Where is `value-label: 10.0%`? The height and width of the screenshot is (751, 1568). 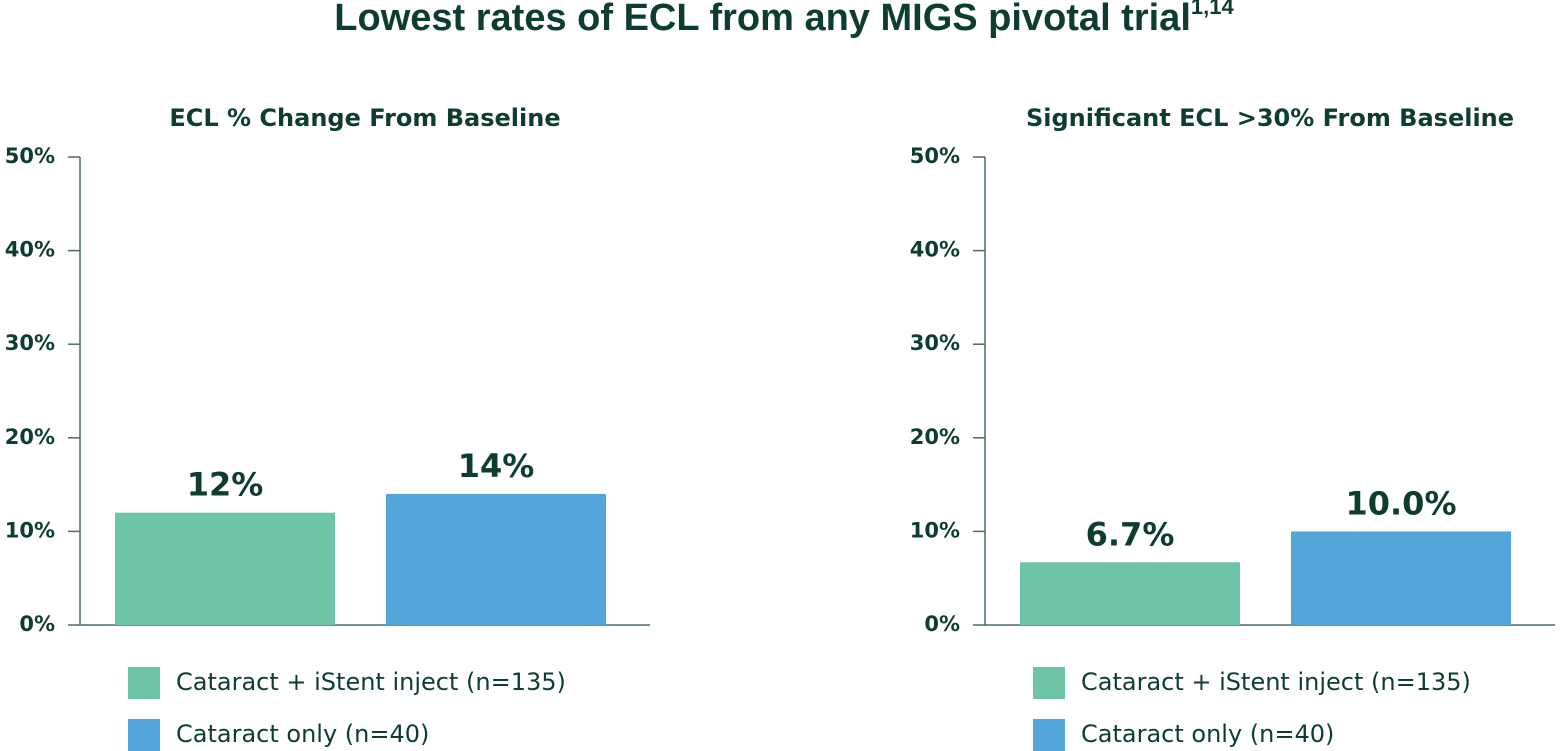
value-label: 10.0% is located at coordinates (1400, 503).